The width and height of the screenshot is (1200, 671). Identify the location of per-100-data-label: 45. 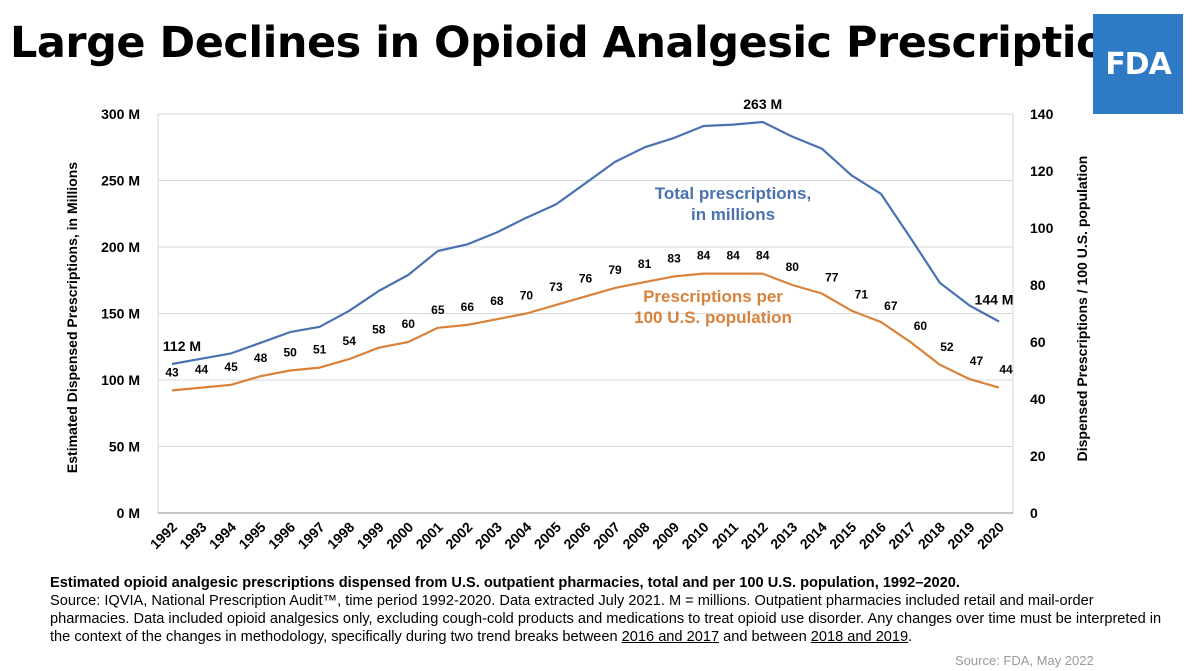
(231, 367).